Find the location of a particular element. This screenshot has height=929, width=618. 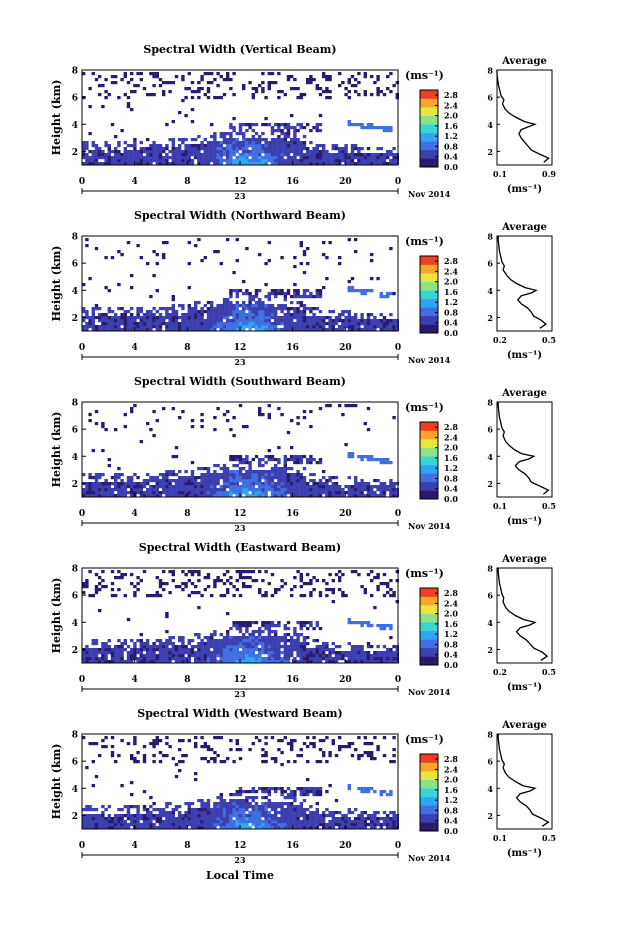

colorbar-tick-label: 2.4 is located at coordinates (451, 603).